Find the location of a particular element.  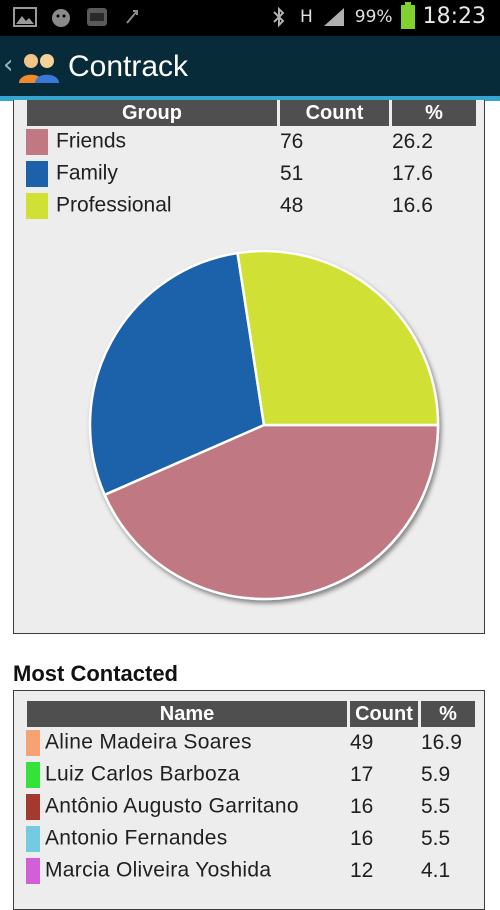

network-type: H is located at coordinates (306, 16).